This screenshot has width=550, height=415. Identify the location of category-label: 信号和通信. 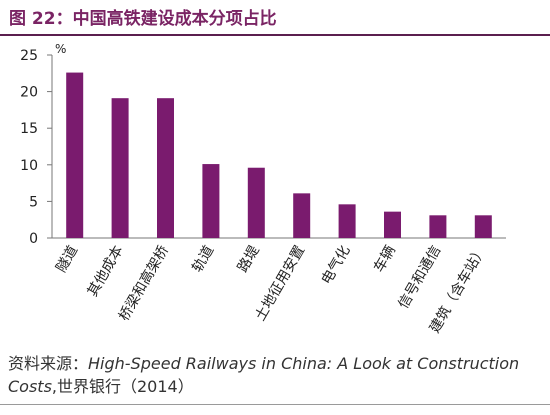
(420, 277).